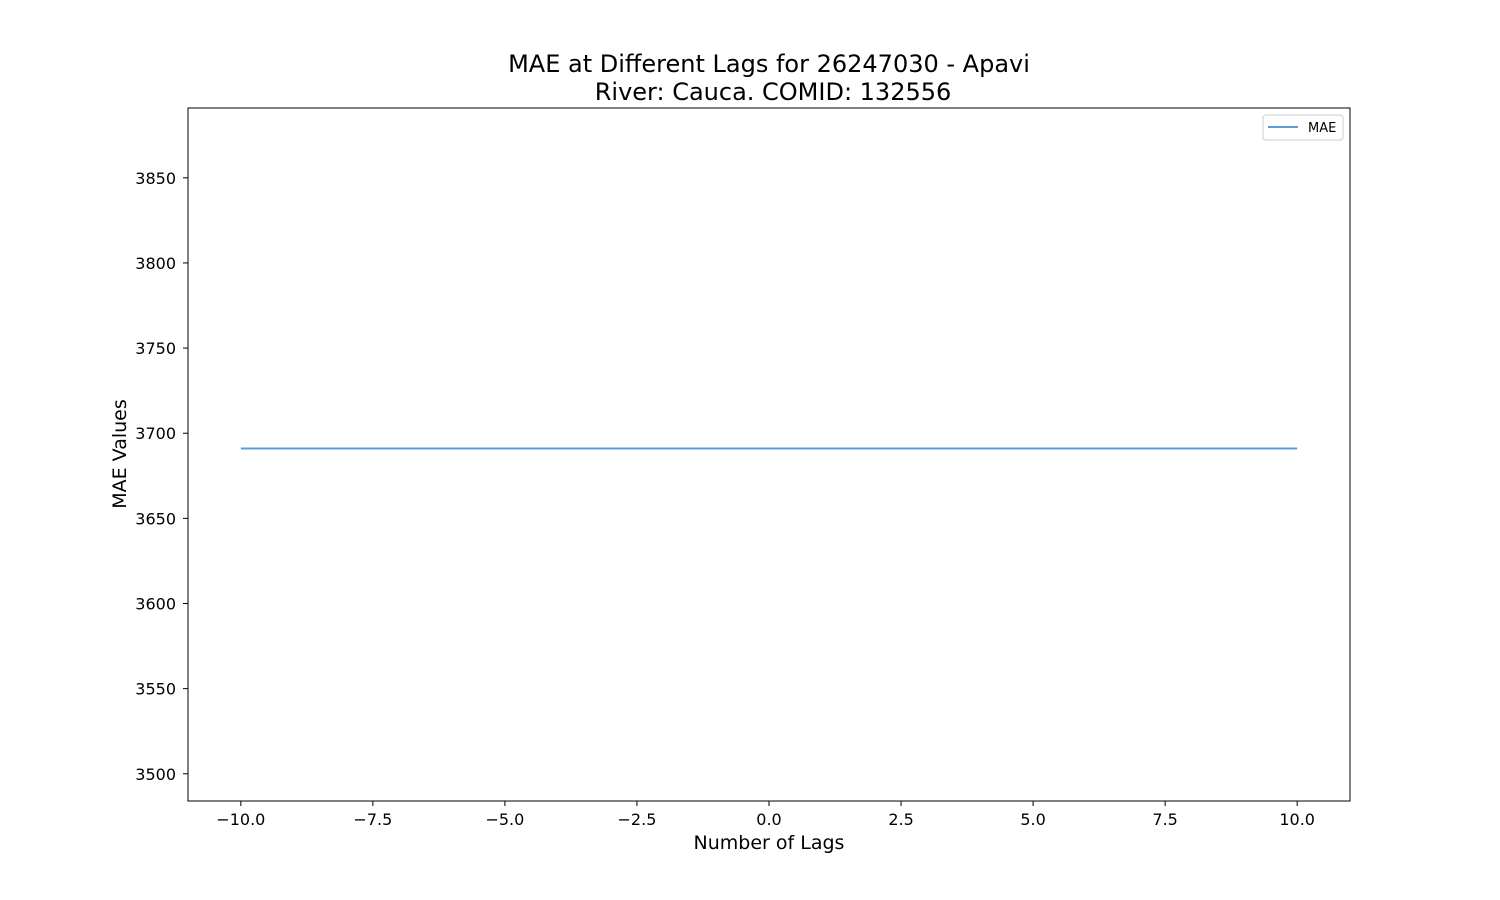 This screenshot has height=900, width=1500. I want to click on y-axis-label: MAE Values, so click(120, 454).